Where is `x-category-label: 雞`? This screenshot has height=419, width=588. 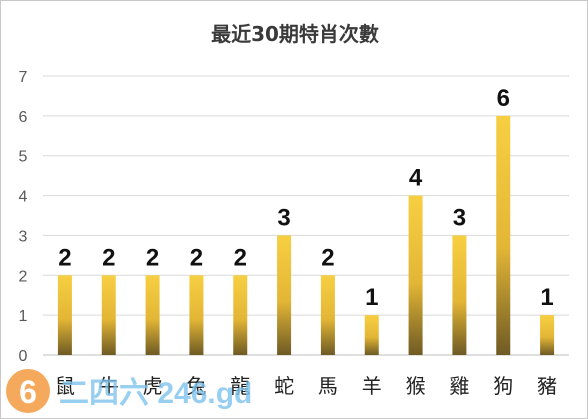 x-category-label: 雞 is located at coordinates (459, 386).